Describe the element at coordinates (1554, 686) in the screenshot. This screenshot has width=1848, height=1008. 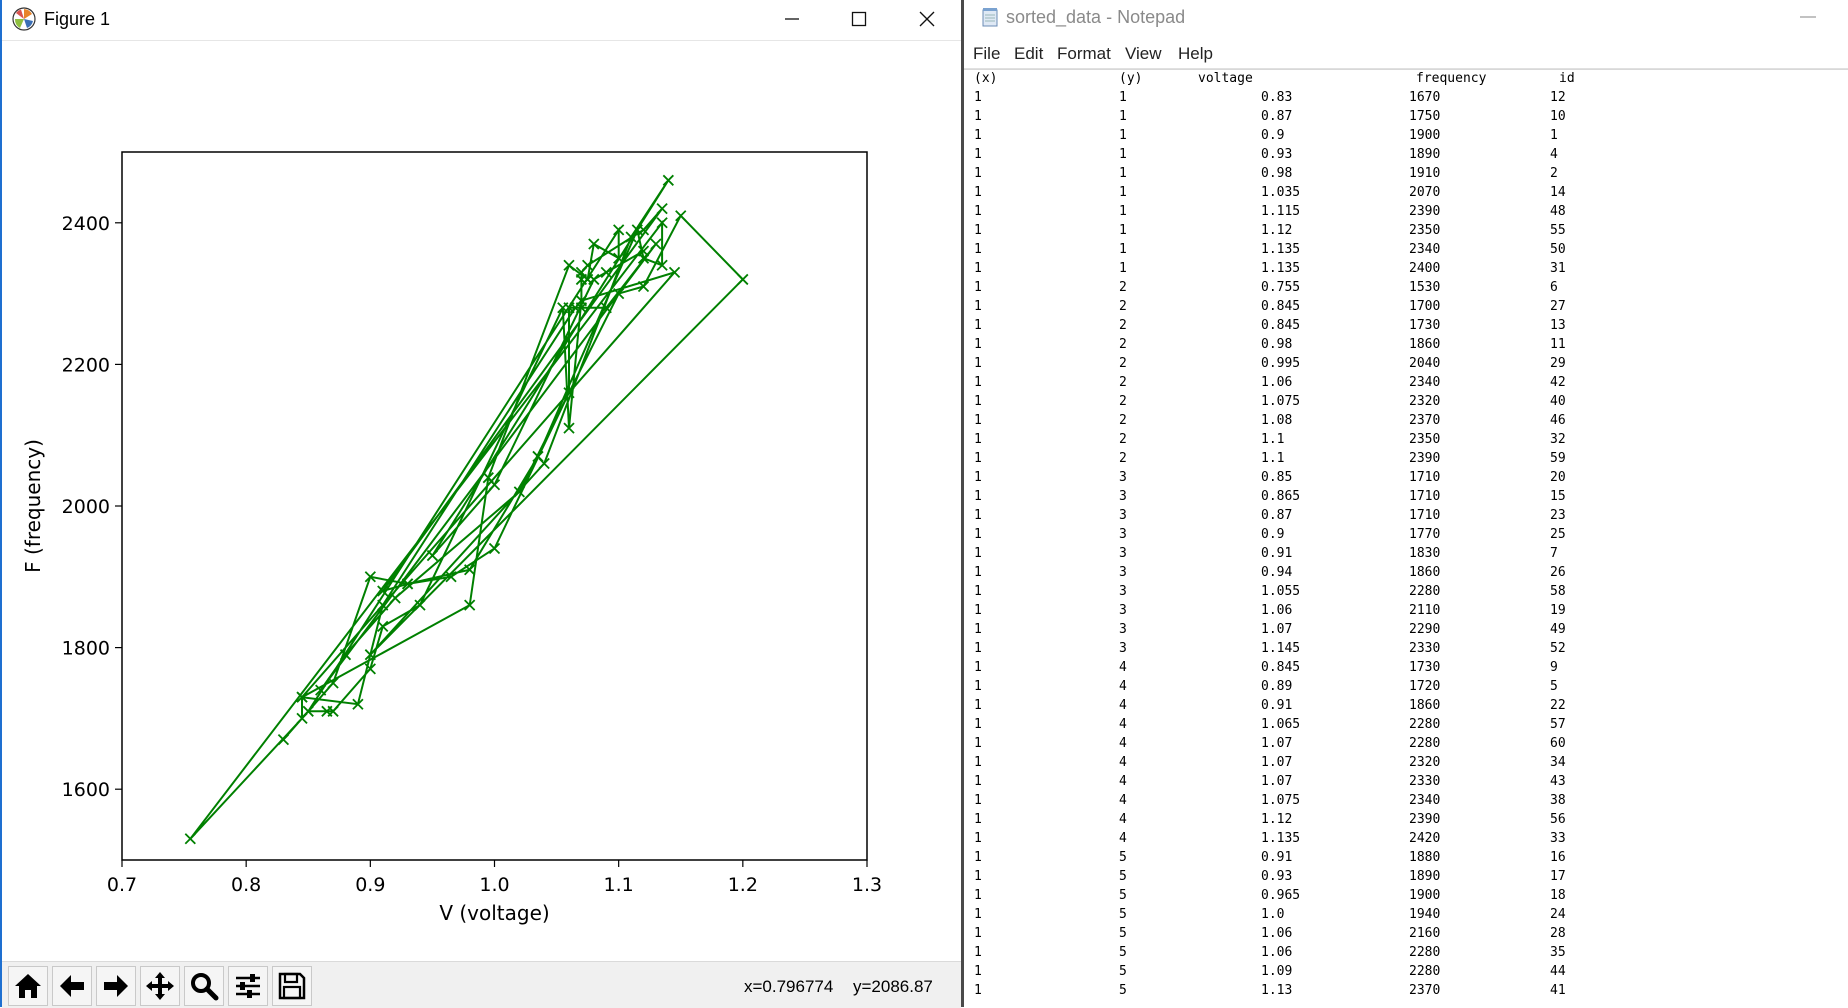
I see `cell-id: 5` at that location.